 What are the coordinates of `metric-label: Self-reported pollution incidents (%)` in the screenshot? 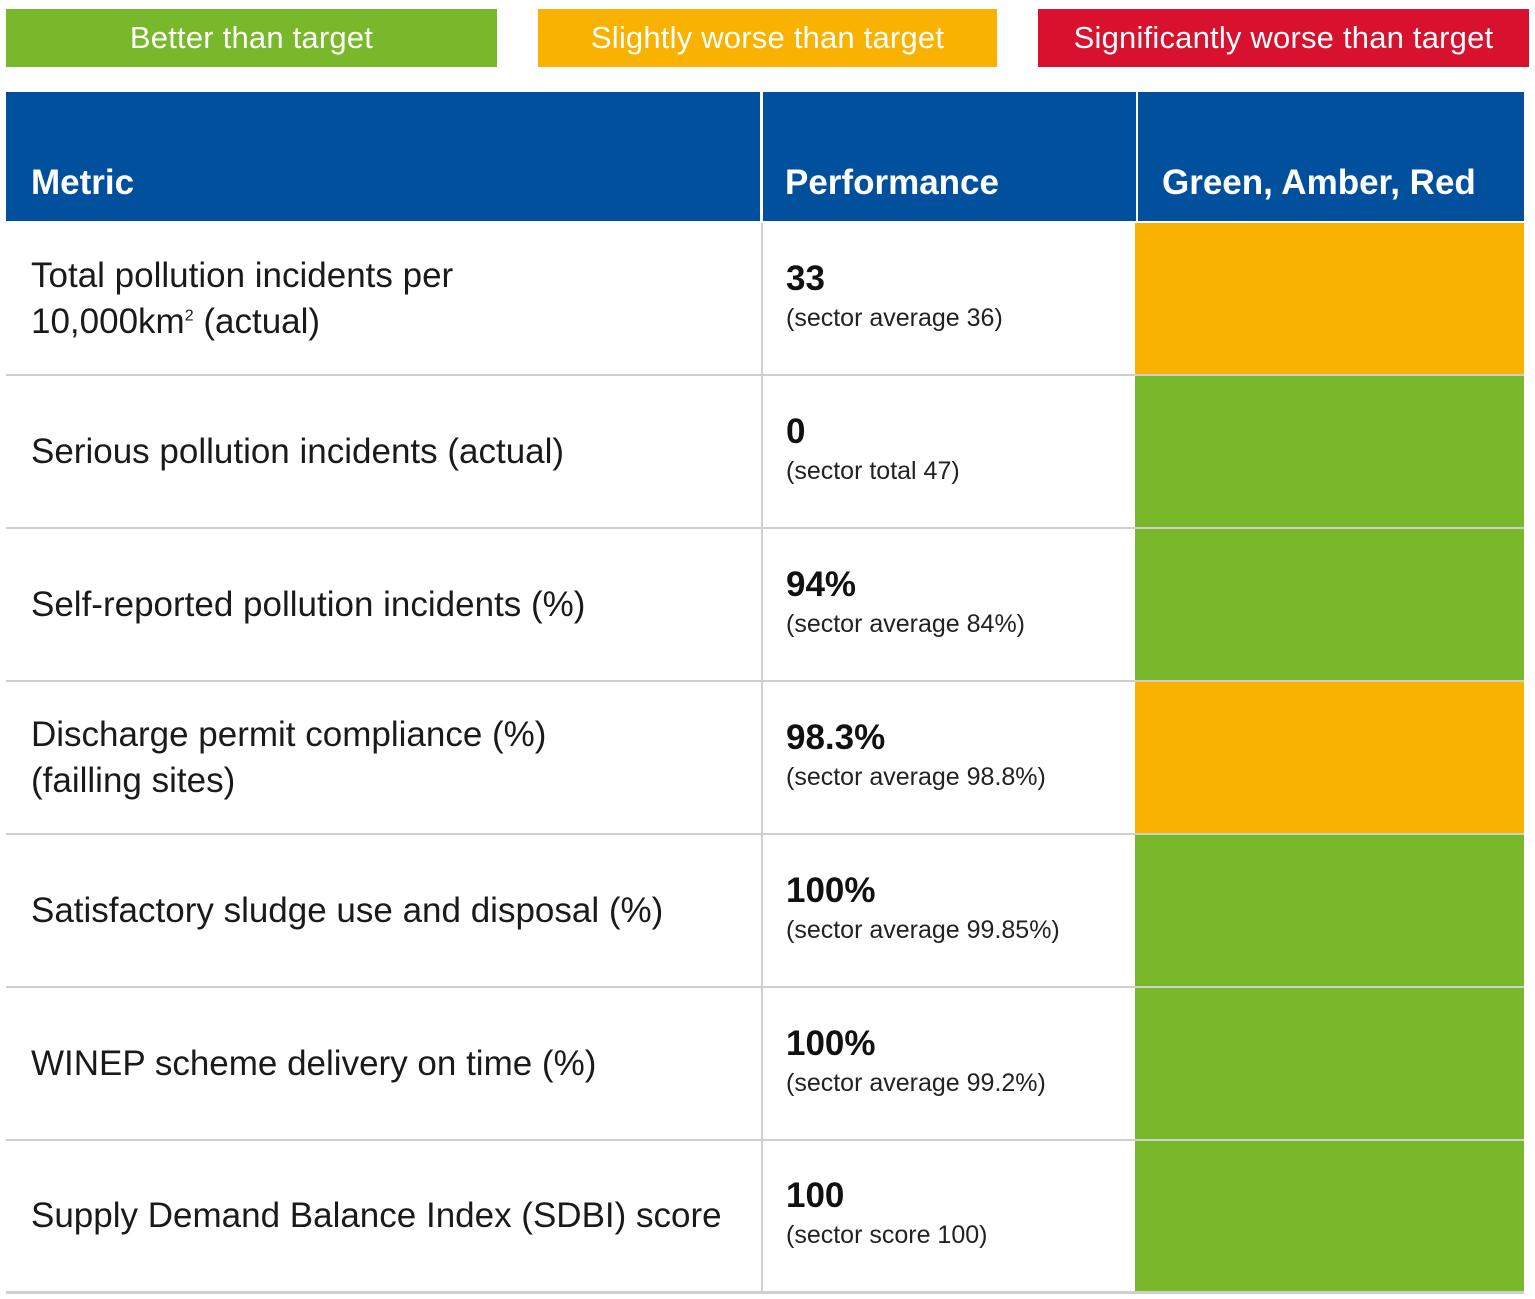 It's located at (308, 604).